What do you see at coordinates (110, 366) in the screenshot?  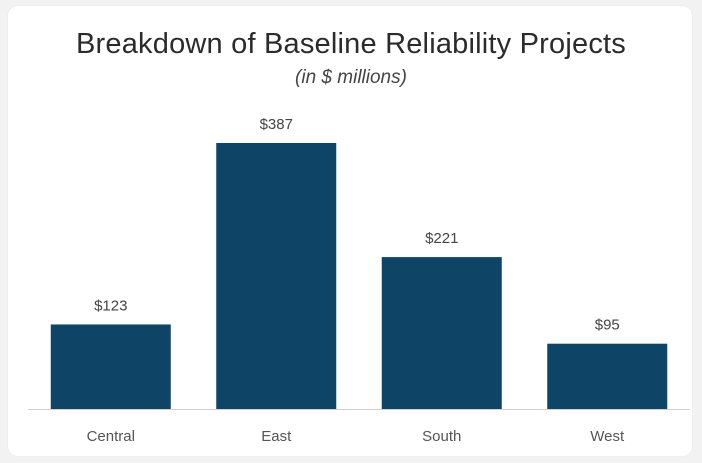 I see `bar-central` at bounding box center [110, 366].